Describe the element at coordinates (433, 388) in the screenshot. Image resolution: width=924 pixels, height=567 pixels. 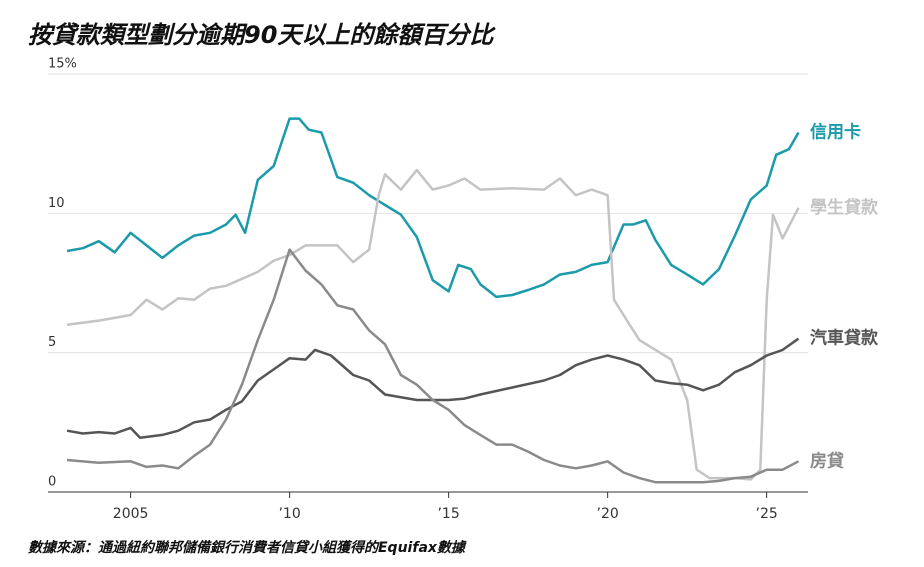
I see `series-line` at that location.